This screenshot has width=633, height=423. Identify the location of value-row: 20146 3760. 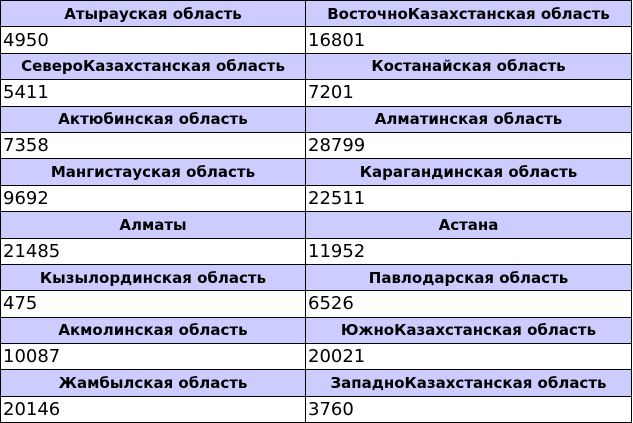
(316, 409).